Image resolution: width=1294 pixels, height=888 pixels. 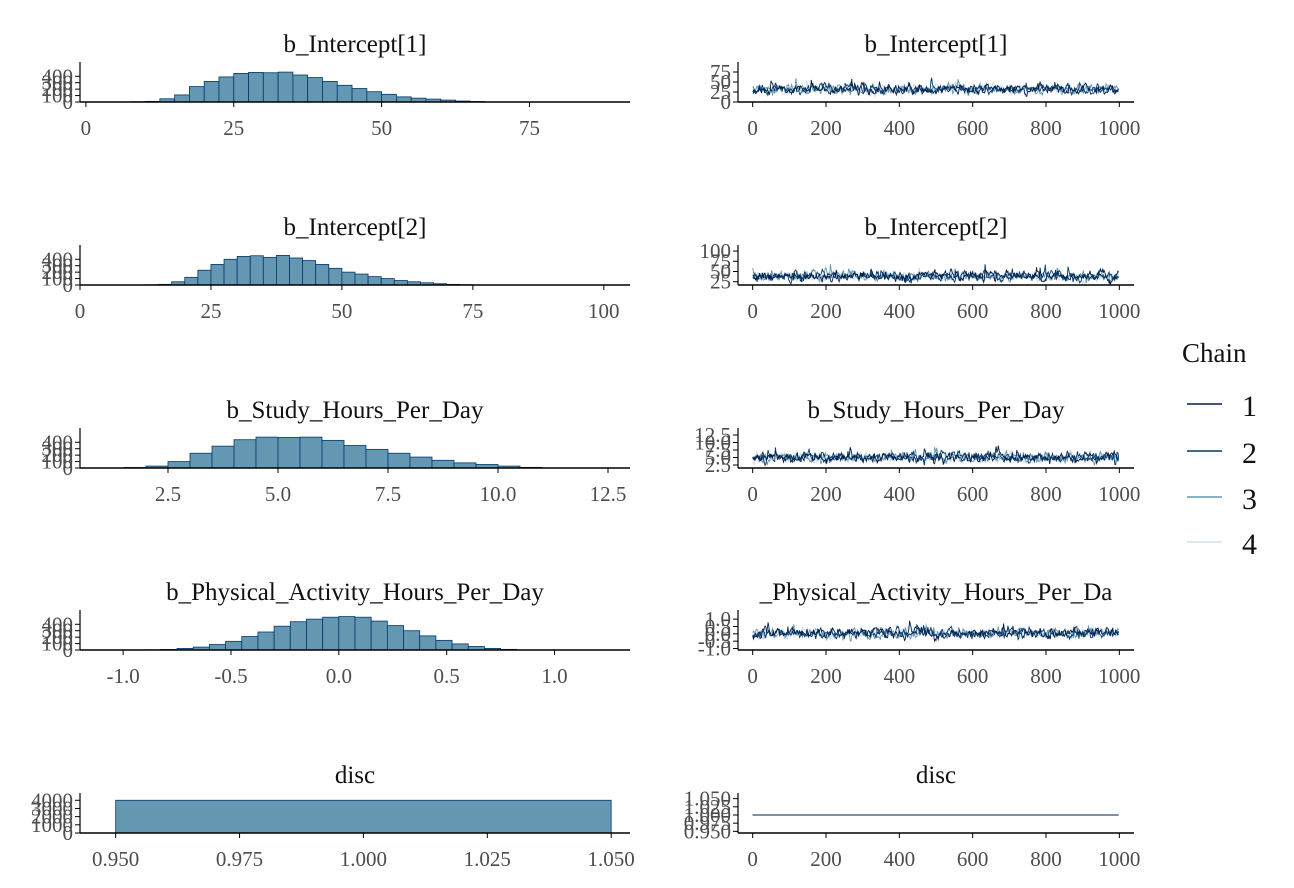 I want to click on x-tick-label: 0.975, so click(x=239, y=859).